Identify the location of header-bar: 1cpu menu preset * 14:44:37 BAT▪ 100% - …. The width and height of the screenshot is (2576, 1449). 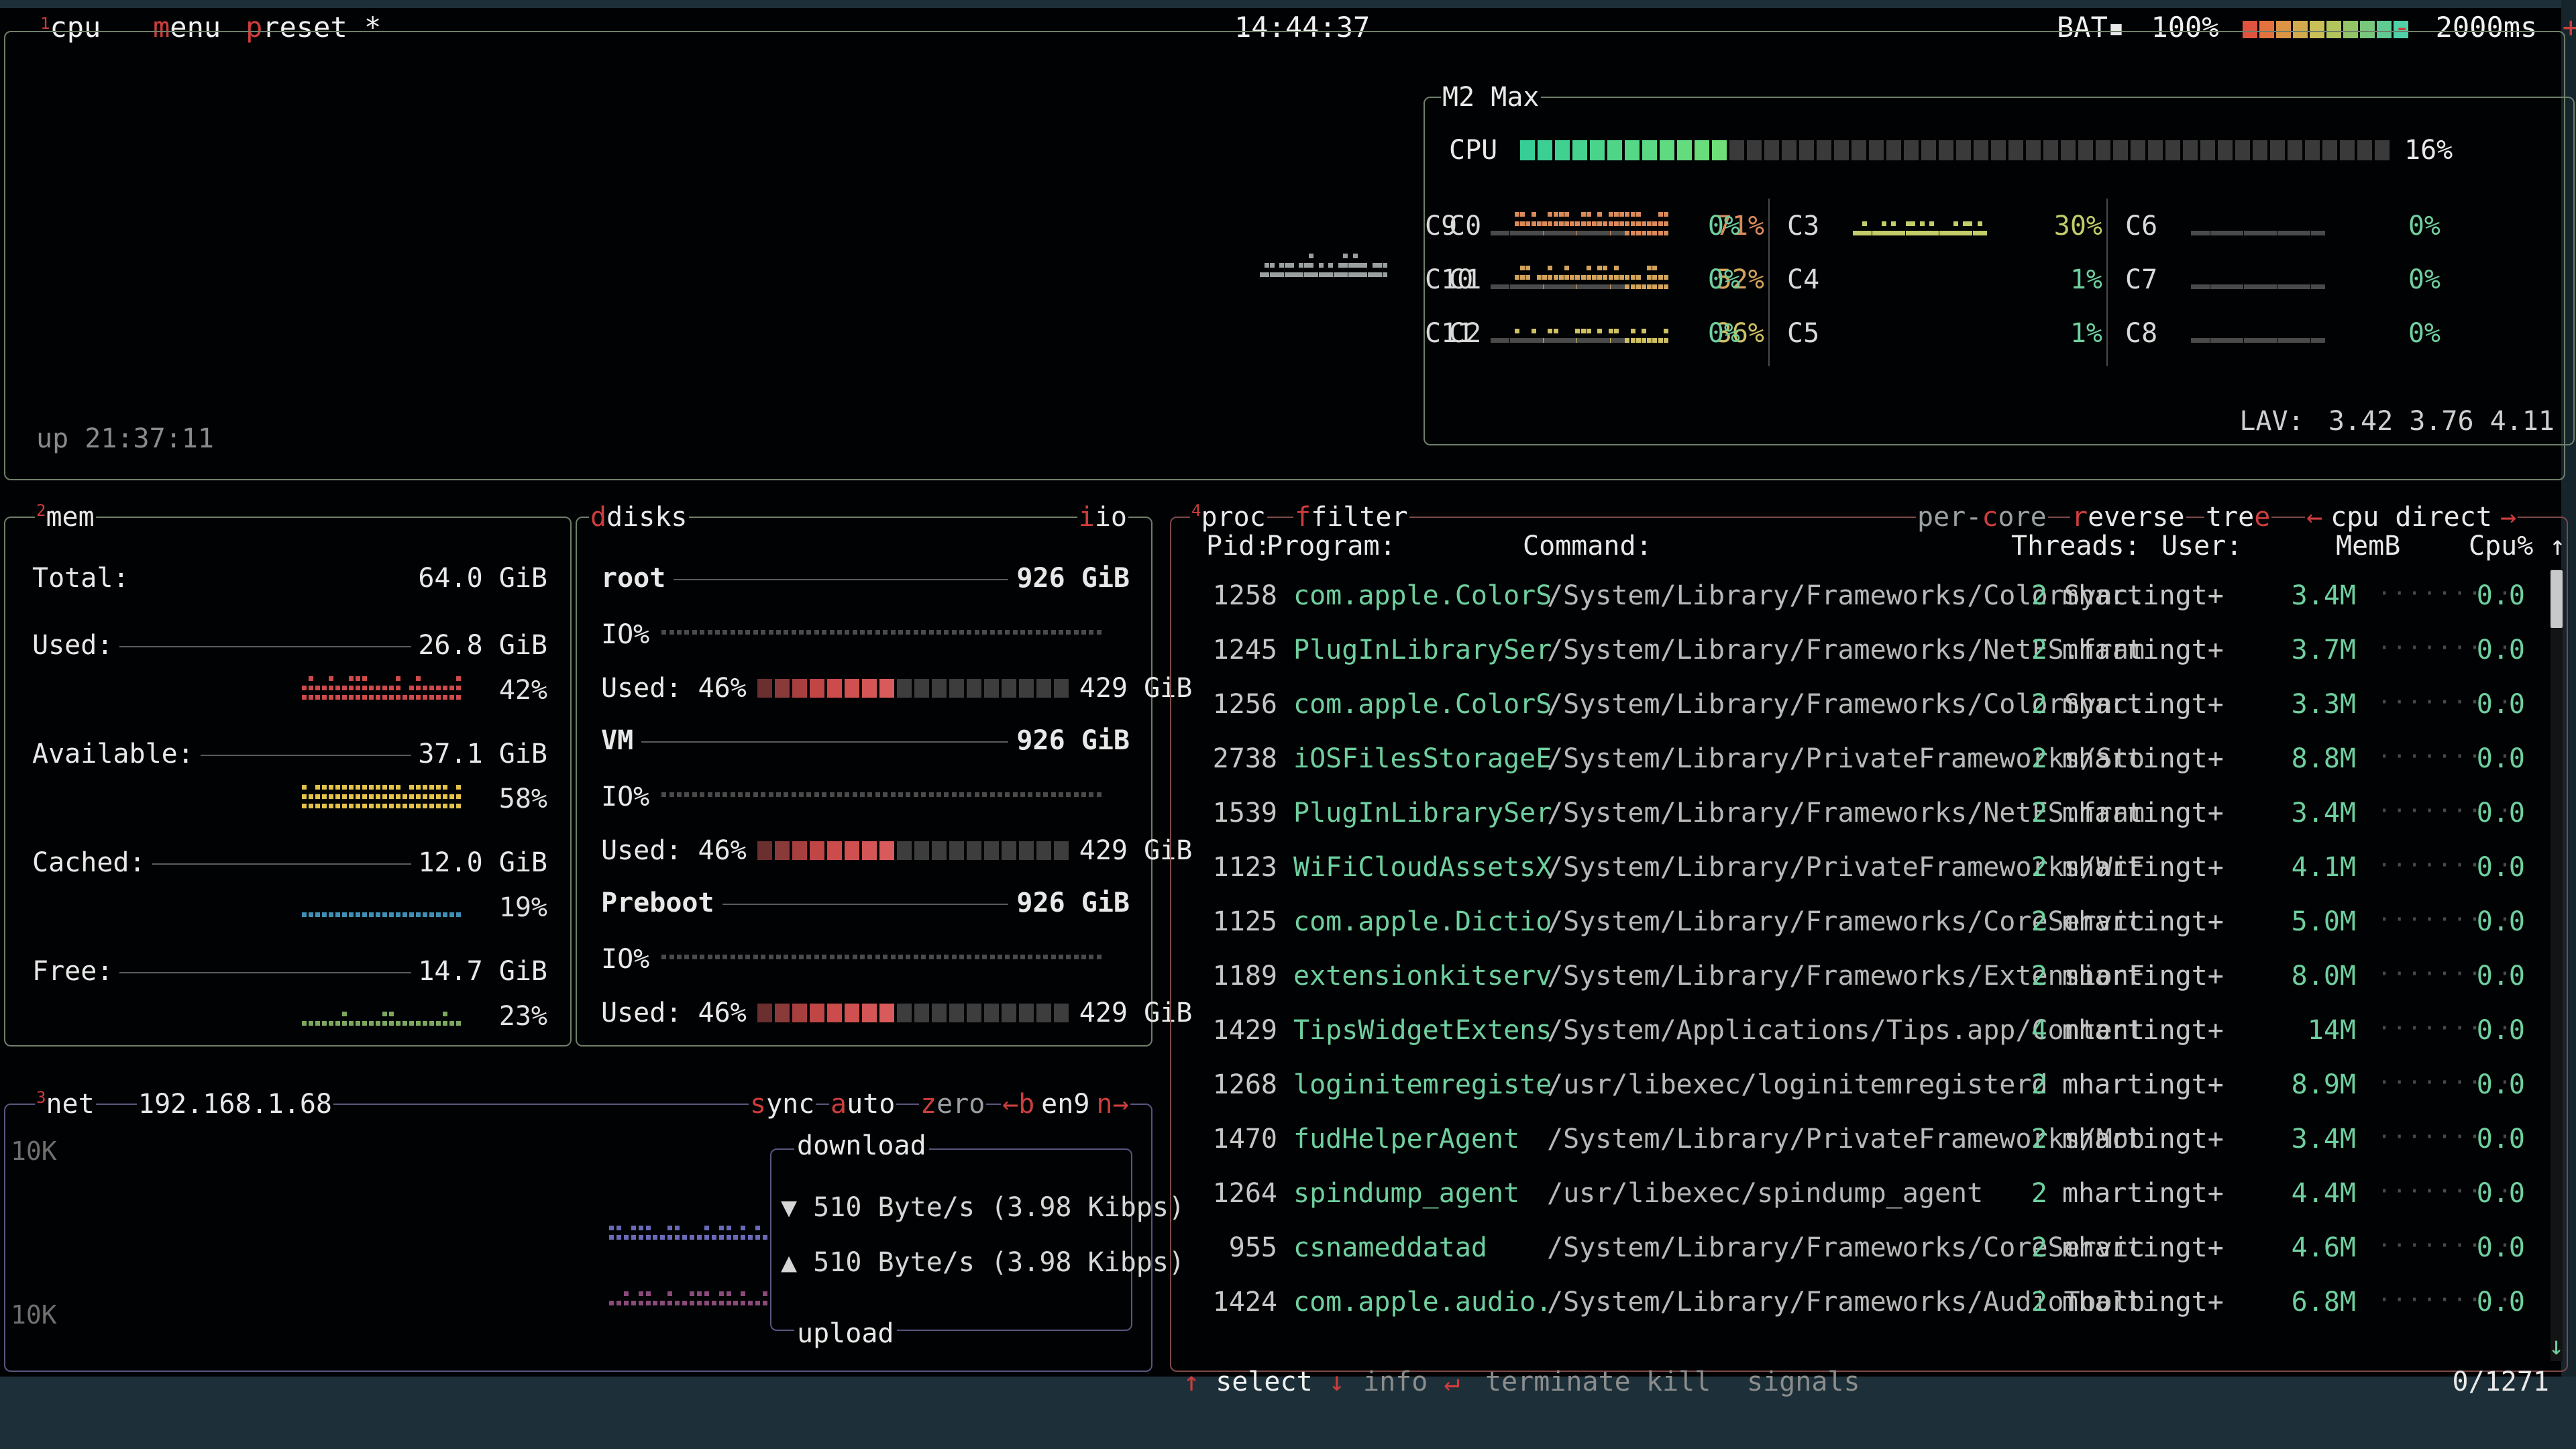
(1288, 31).